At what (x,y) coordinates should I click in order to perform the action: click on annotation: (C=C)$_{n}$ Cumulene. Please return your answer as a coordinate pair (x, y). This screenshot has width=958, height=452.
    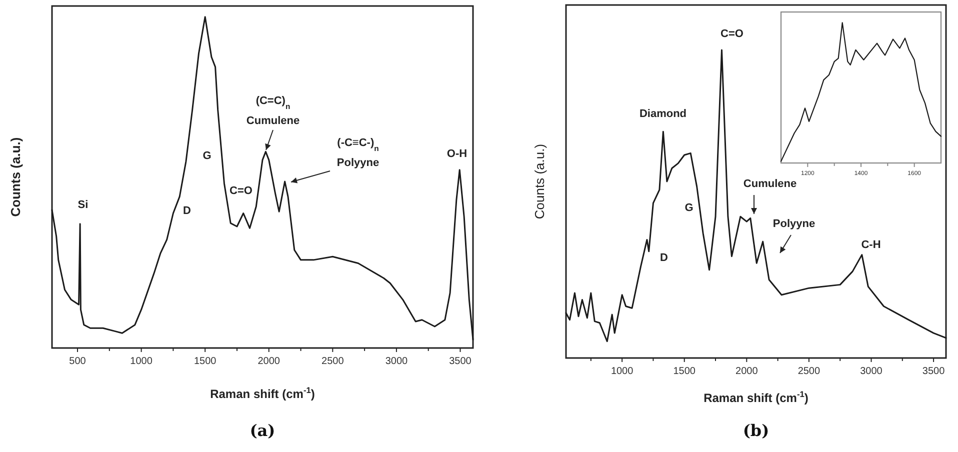
    Looking at the image, I should click on (273, 110).